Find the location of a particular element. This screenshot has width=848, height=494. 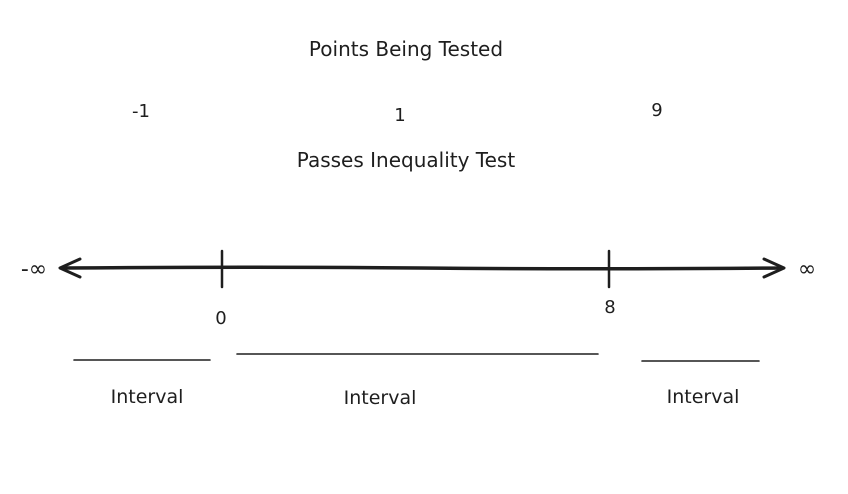

boundary-label-eight: 8 is located at coordinates (609, 307).